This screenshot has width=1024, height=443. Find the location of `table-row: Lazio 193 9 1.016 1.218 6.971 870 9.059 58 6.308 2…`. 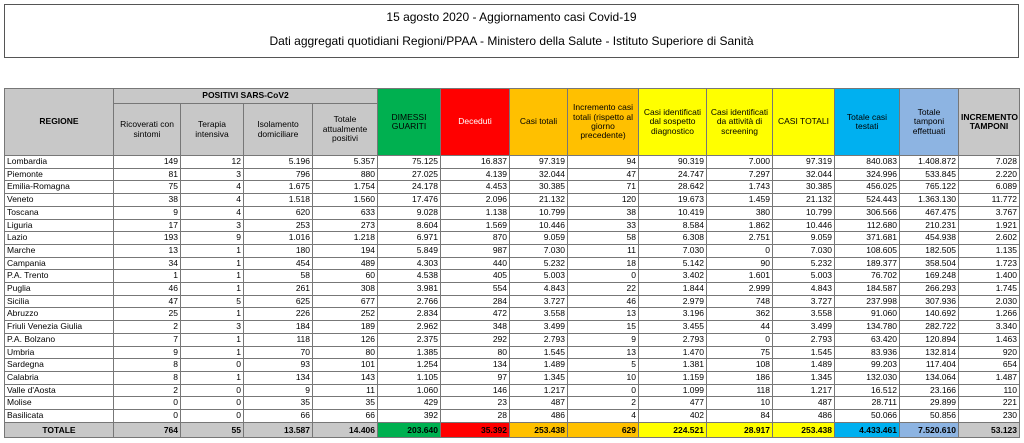

table-row: Lazio 193 9 1.016 1.218 6.971 870 9.059 58 6.308 2… is located at coordinates (512, 238).